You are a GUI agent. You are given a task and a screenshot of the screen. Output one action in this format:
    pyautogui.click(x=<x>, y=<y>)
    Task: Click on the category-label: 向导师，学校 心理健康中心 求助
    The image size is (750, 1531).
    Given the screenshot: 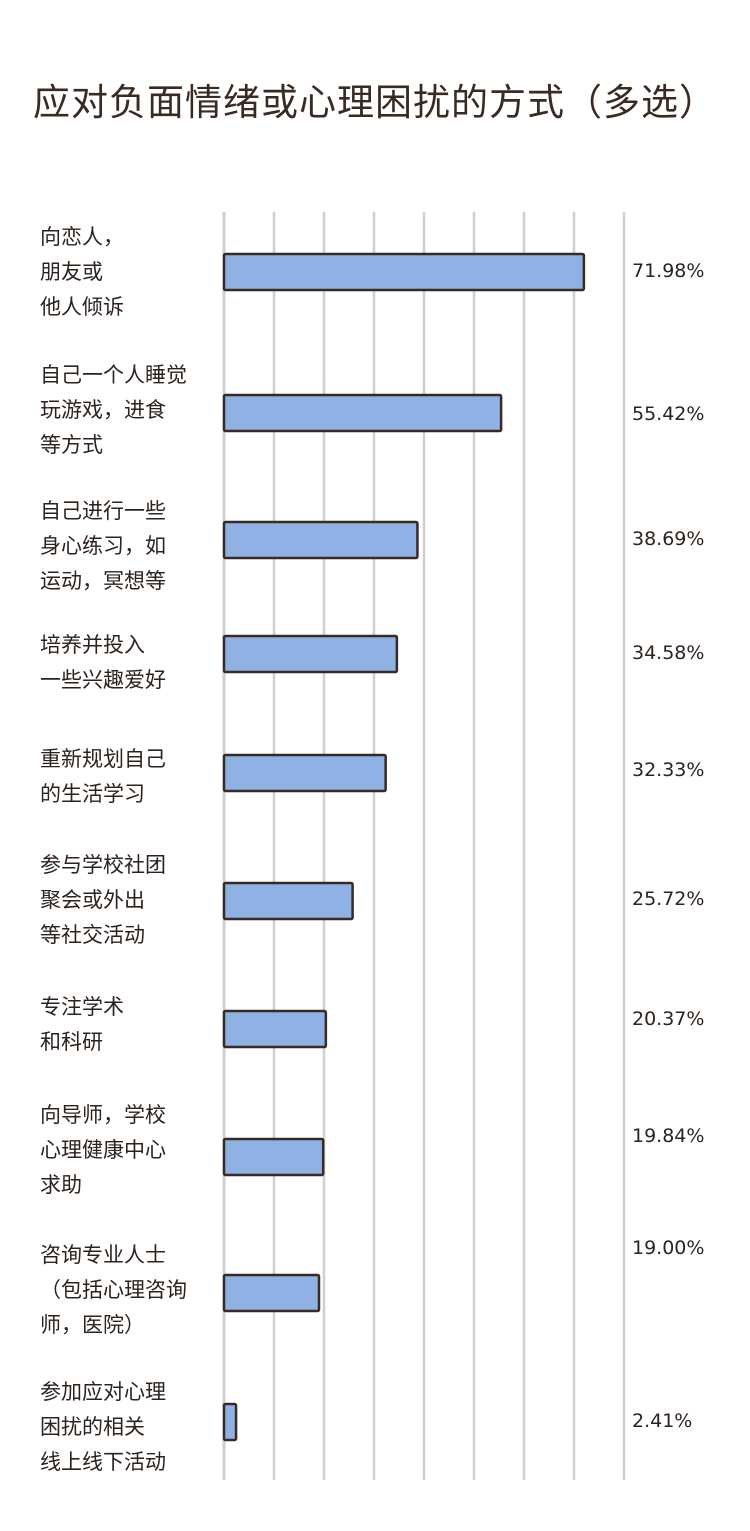 What is the action you would take?
    pyautogui.click(x=103, y=1150)
    